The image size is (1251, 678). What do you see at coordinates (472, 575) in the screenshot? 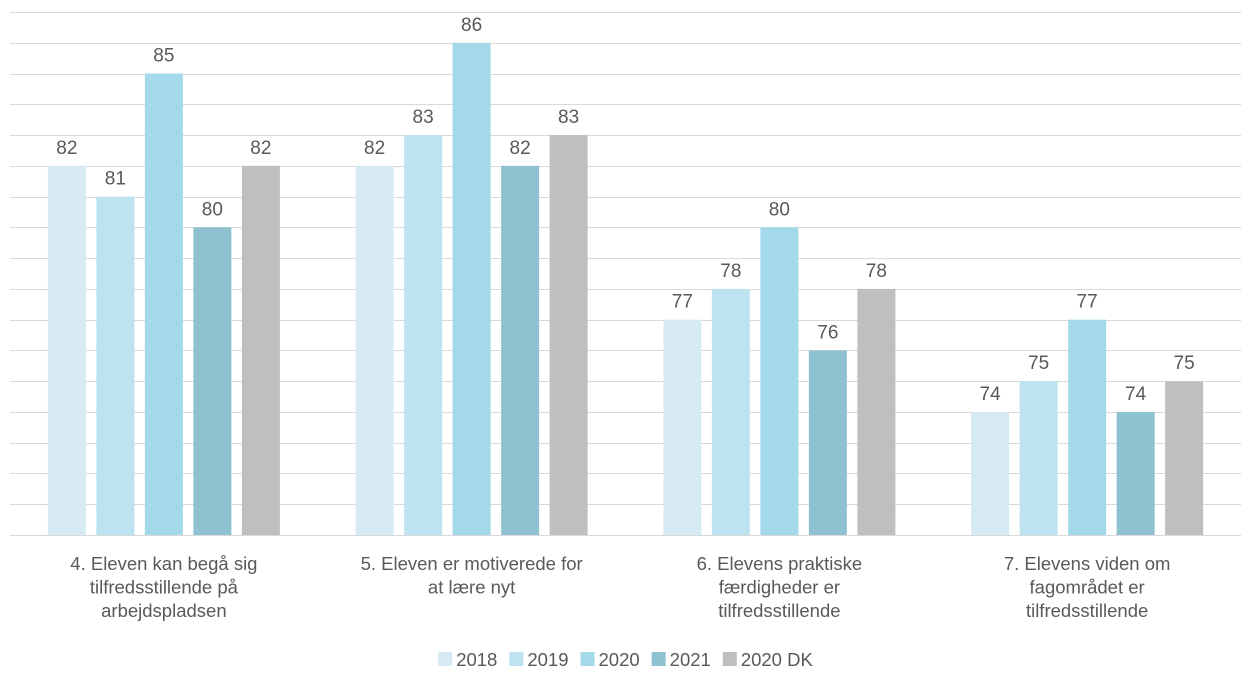
I see `x-tick-label: 5. Eleven er motiverede for at lære nyt` at bounding box center [472, 575].